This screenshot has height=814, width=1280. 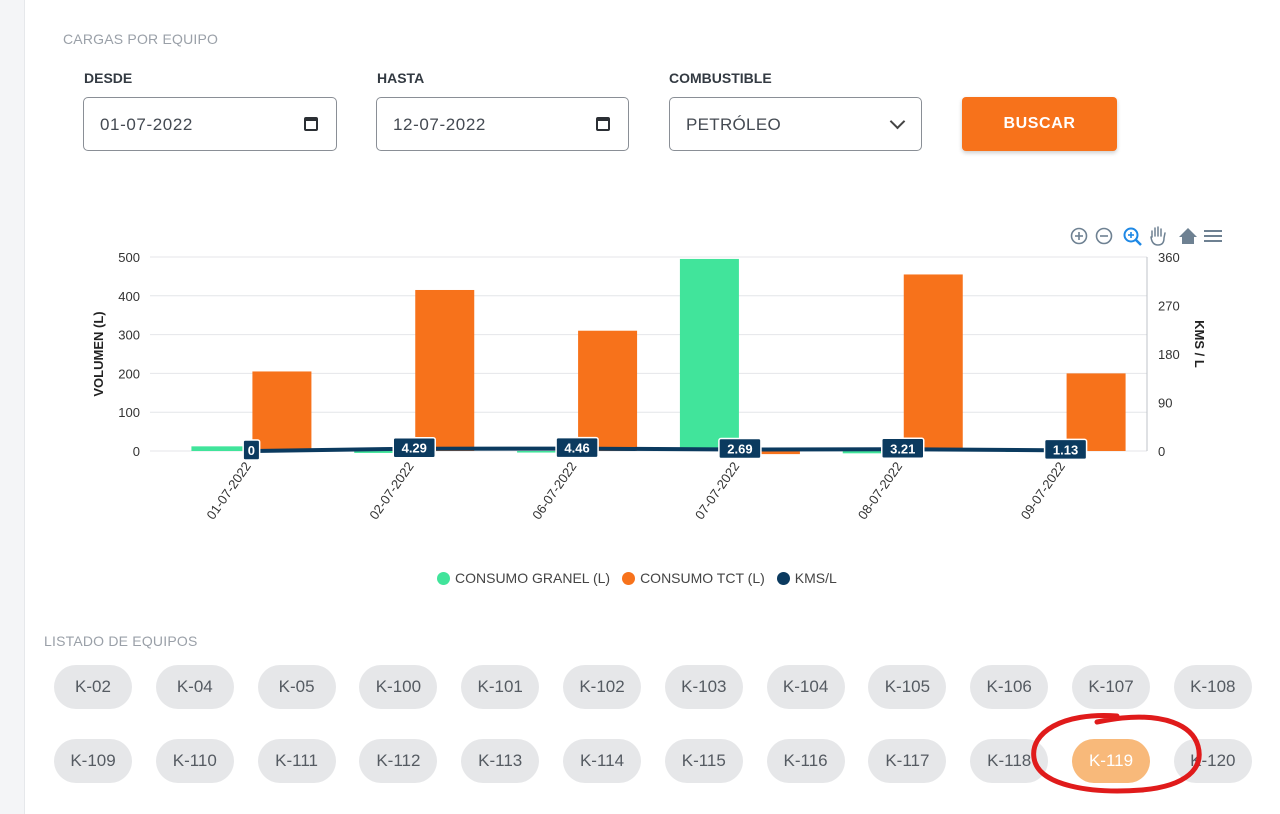 I want to click on equipo-chip-k-101: K-101, so click(x=500, y=687).